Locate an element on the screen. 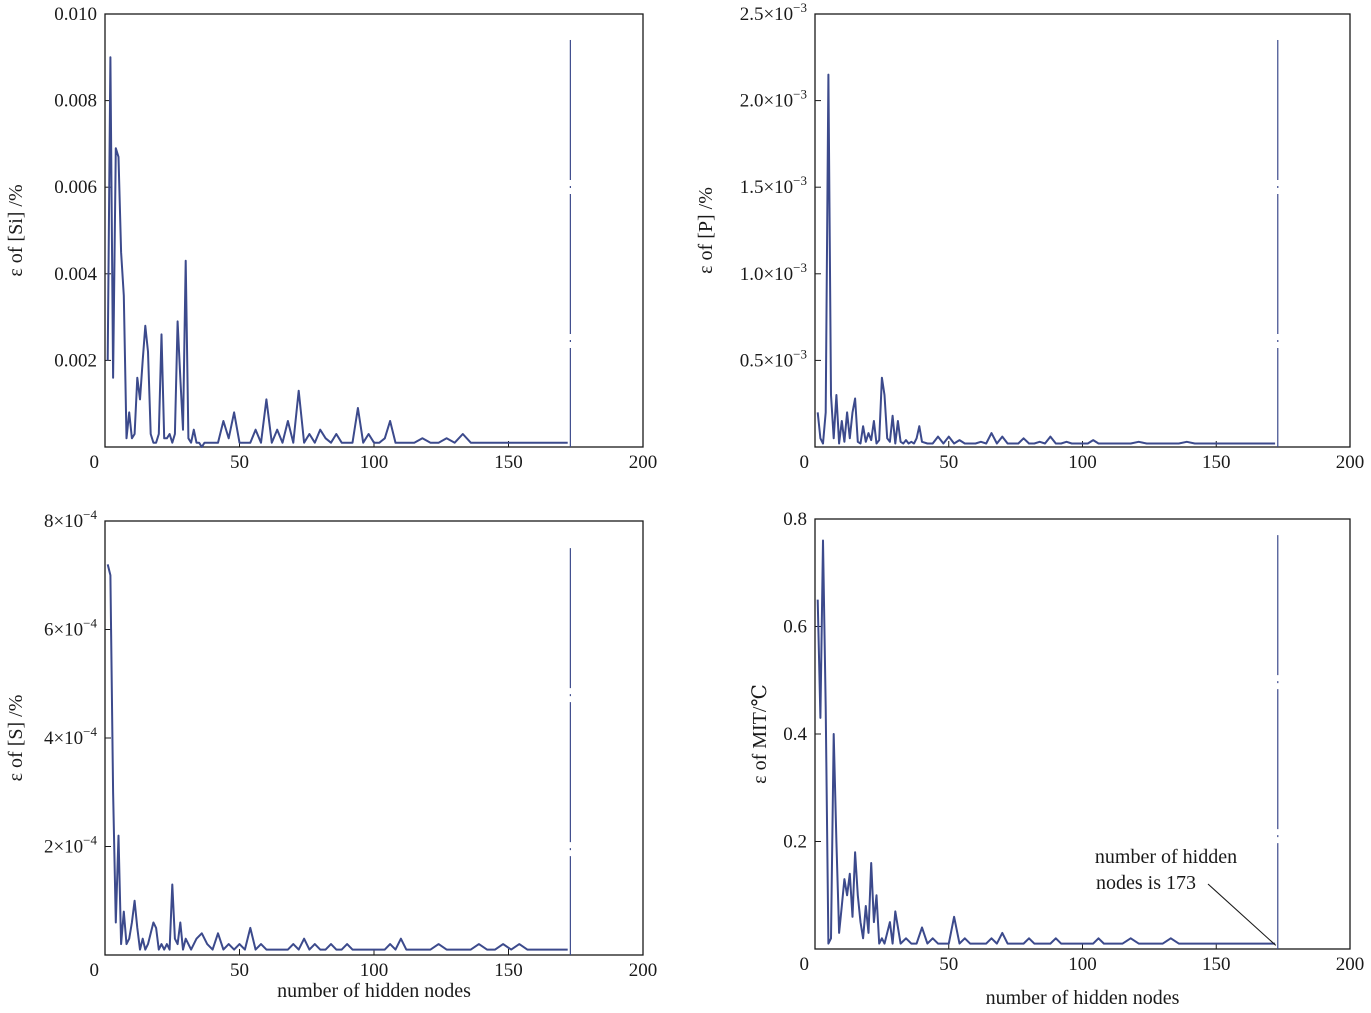 The image size is (1371, 1013). y-tick-label-base: 0.006 is located at coordinates (75, 187).